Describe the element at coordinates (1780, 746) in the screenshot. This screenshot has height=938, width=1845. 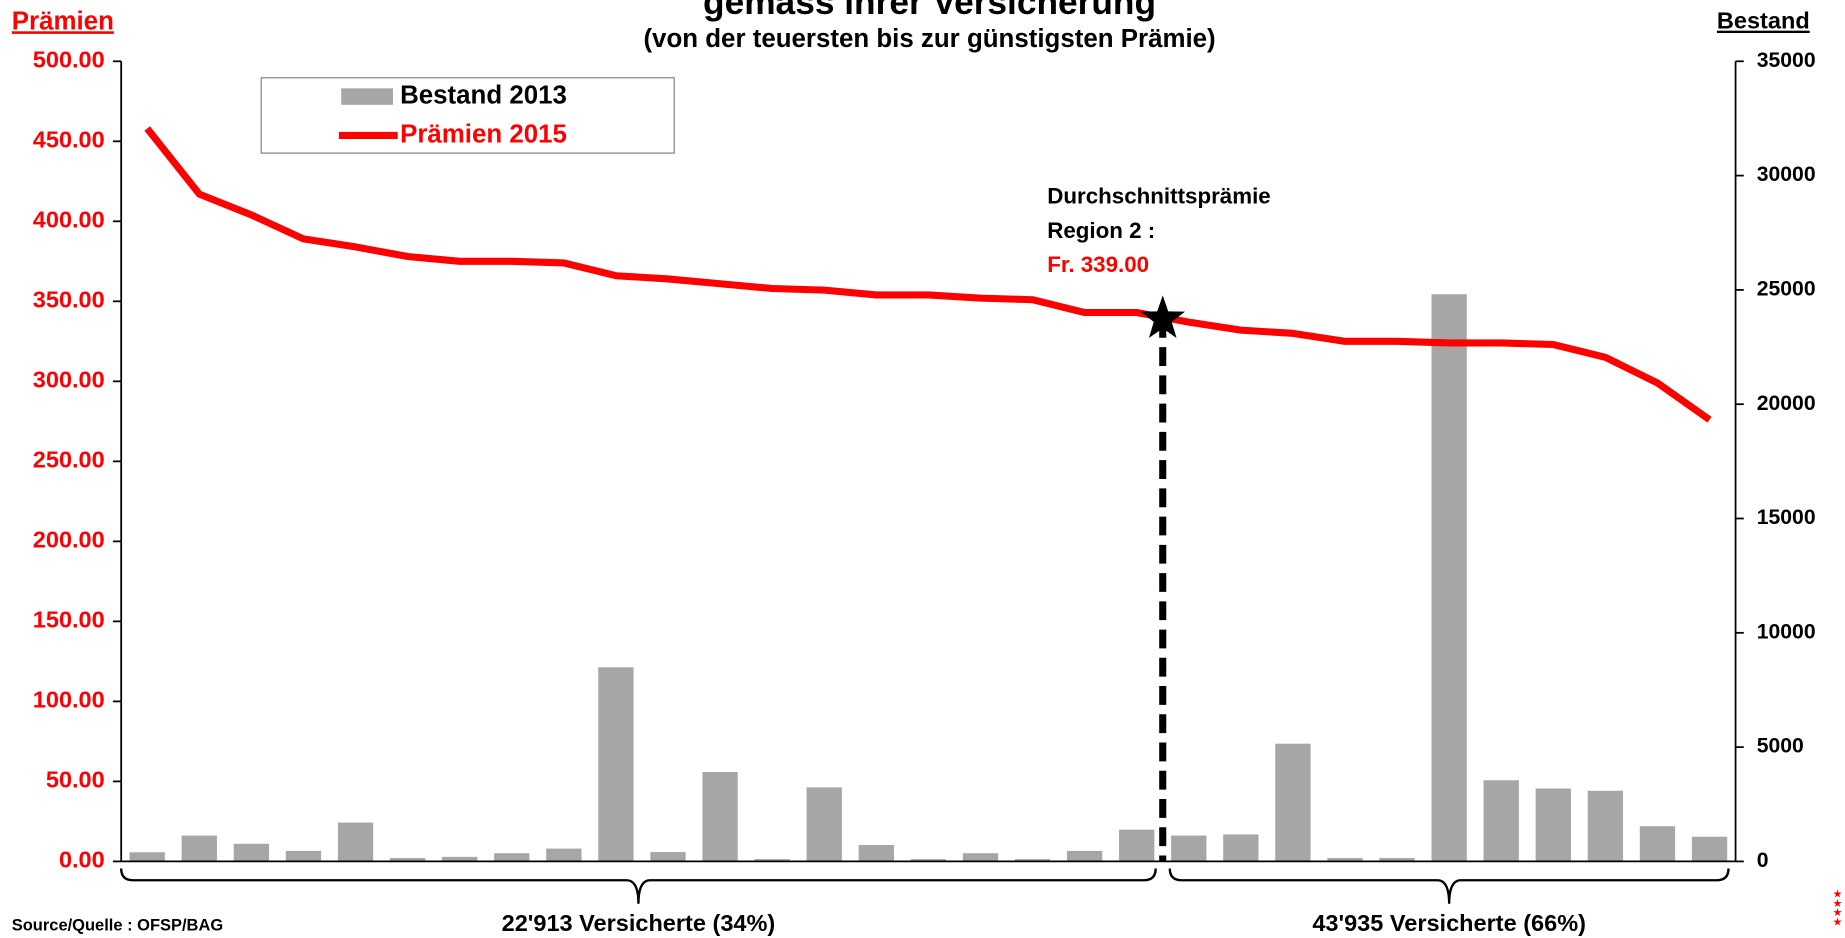
I see `y2-tick-label: 5000` at that location.